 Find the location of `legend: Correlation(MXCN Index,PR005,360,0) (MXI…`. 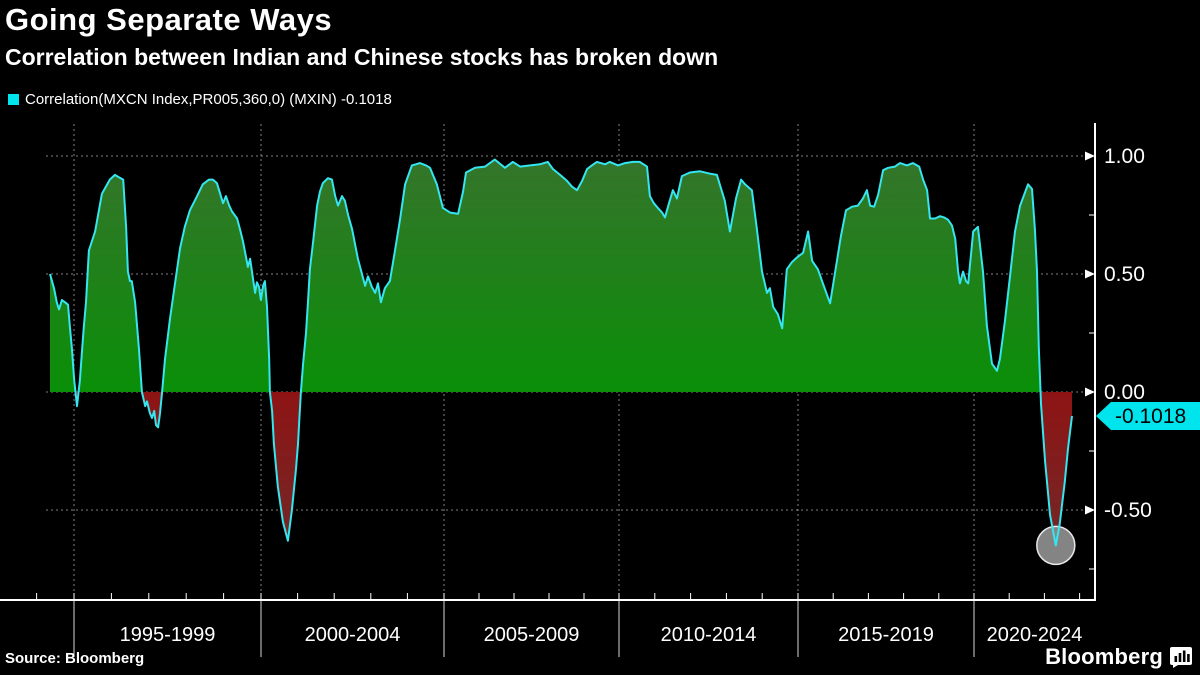

legend: Correlation(MXCN Index,PR005,360,0) (MXI… is located at coordinates (200, 99).